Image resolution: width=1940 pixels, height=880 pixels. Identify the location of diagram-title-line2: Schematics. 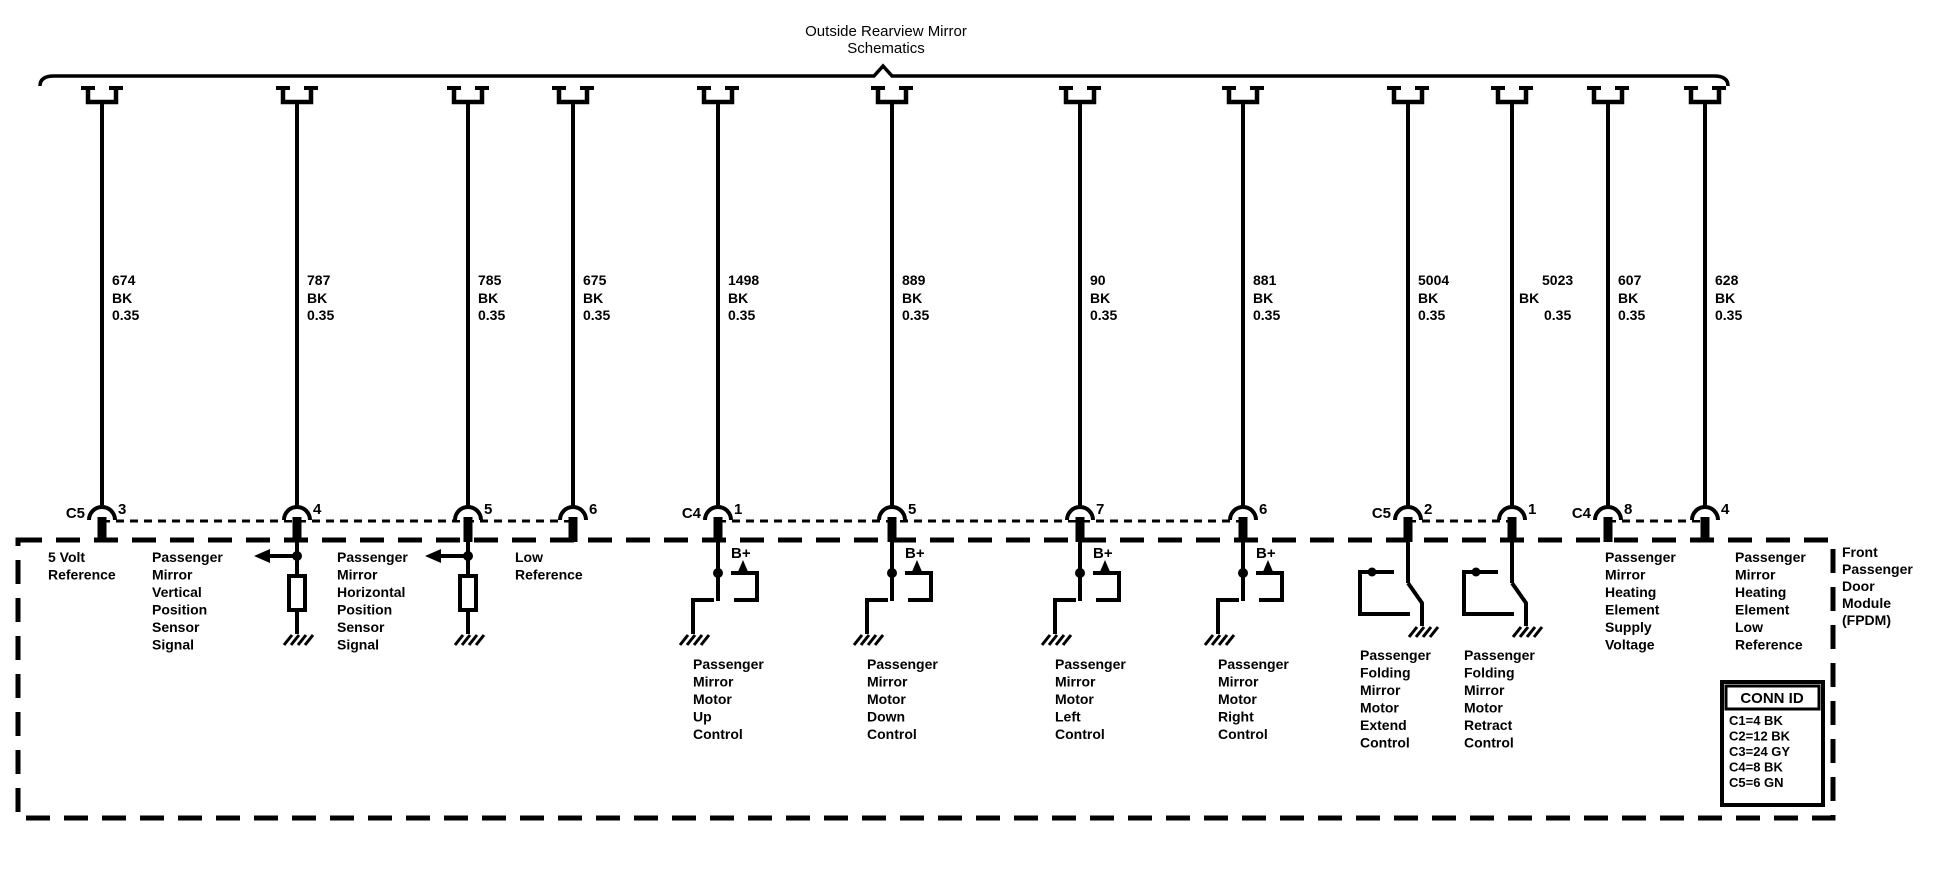
(886, 48).